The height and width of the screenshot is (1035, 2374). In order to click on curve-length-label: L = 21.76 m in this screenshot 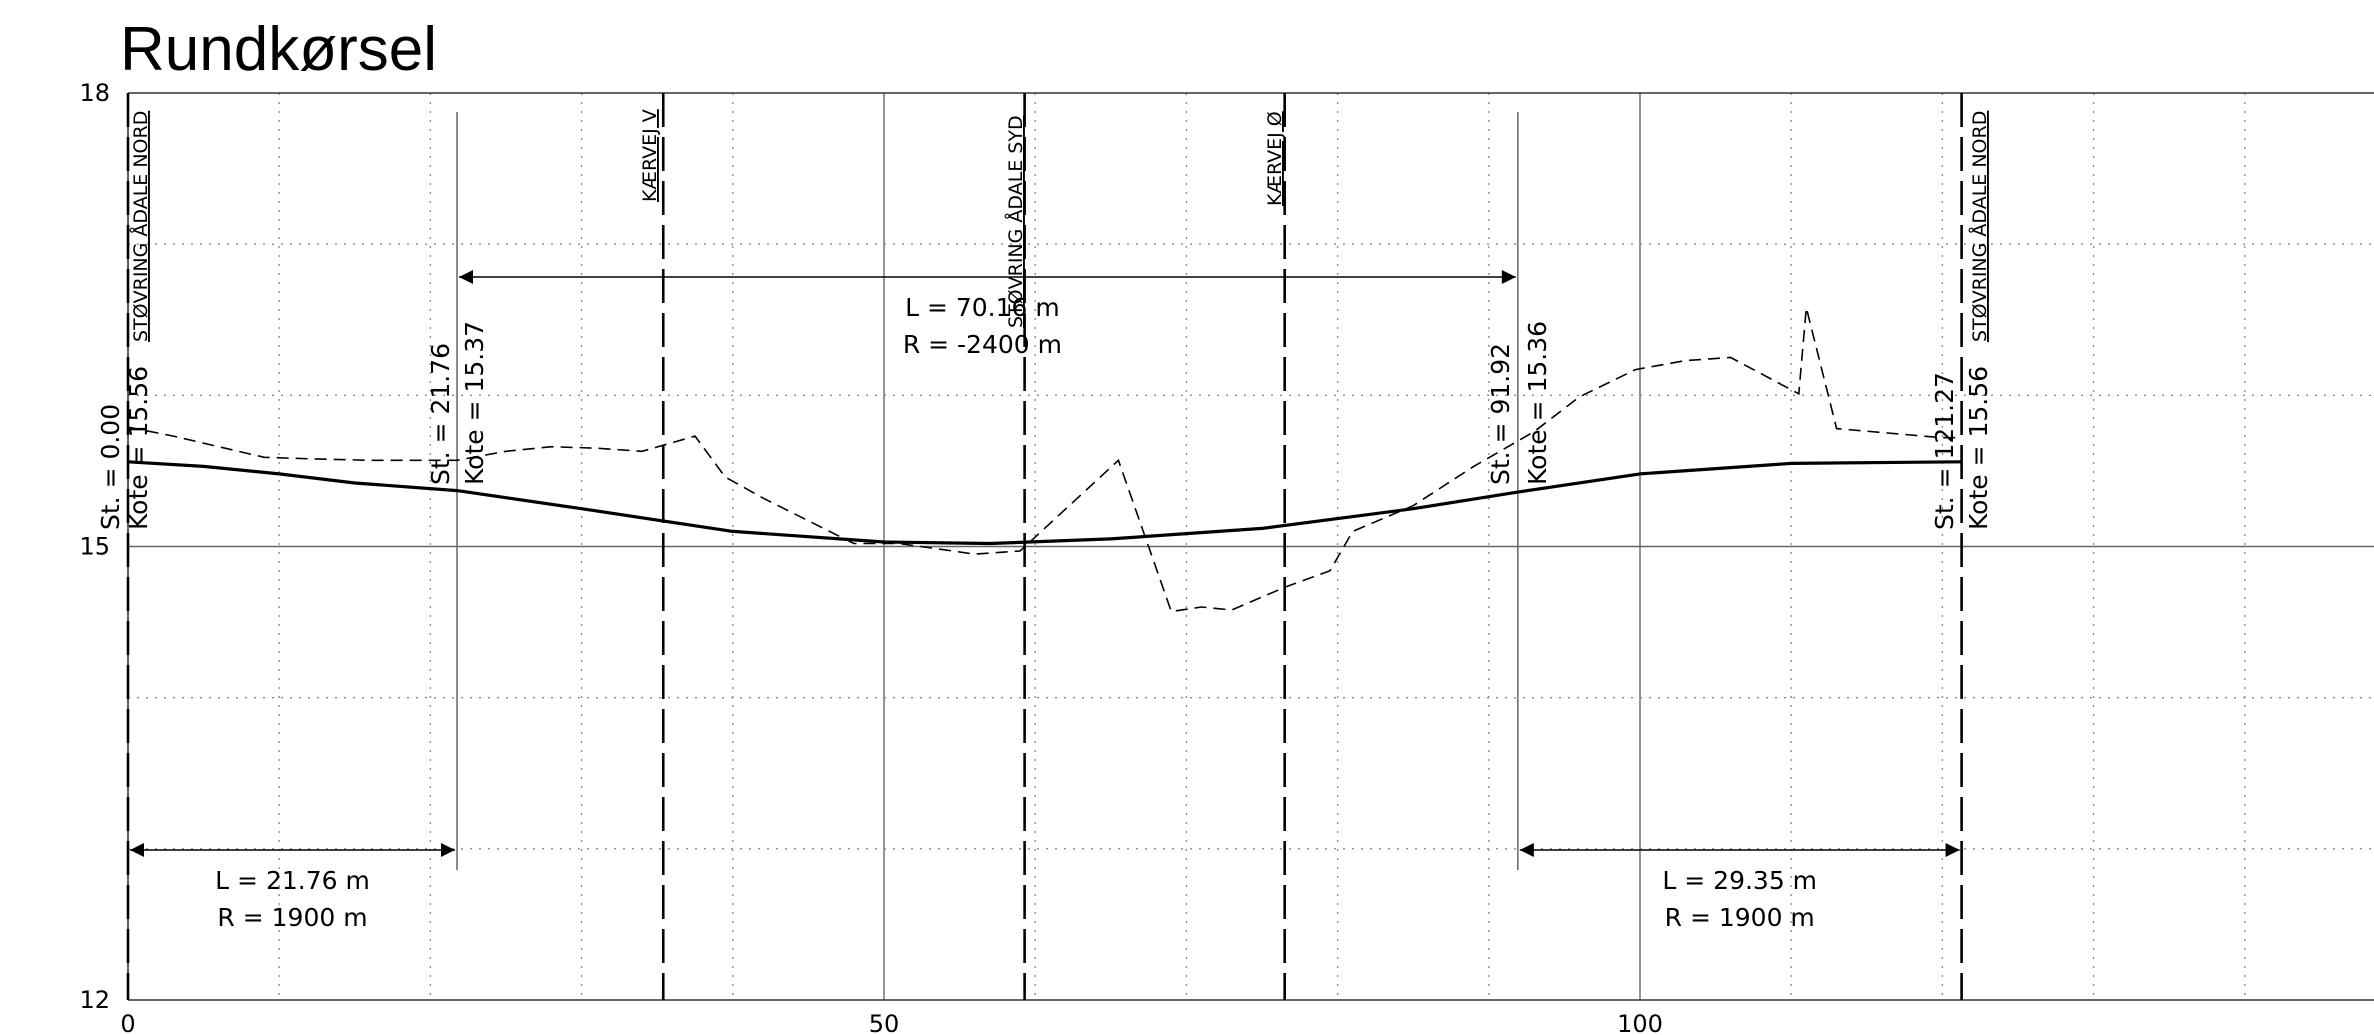, I will do `click(292, 880)`.